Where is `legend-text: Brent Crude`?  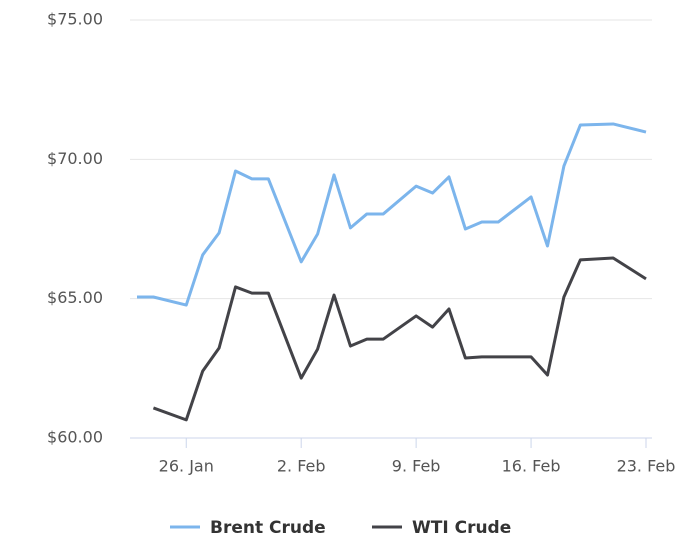 legend-text: Brent Crude is located at coordinates (268, 528).